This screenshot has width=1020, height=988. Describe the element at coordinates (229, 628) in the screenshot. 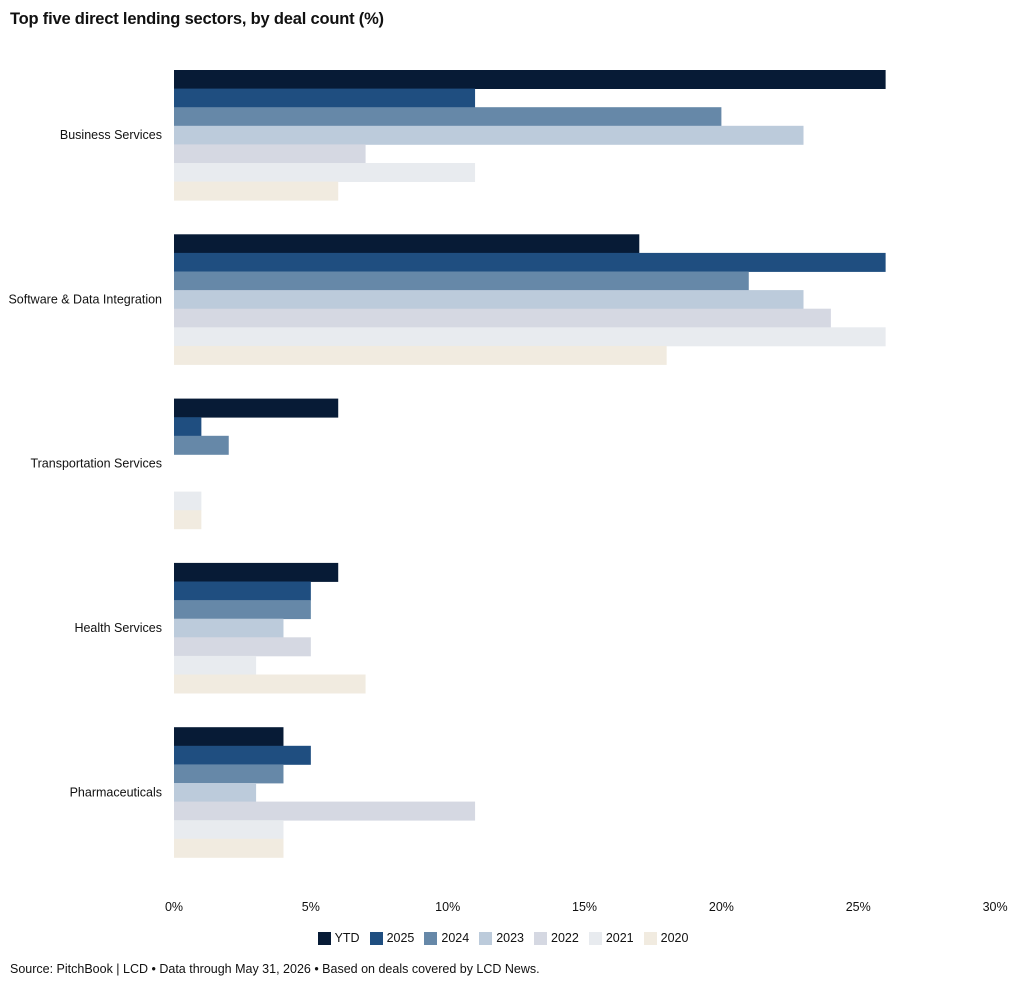

I see `bar-health-services-2023` at that location.